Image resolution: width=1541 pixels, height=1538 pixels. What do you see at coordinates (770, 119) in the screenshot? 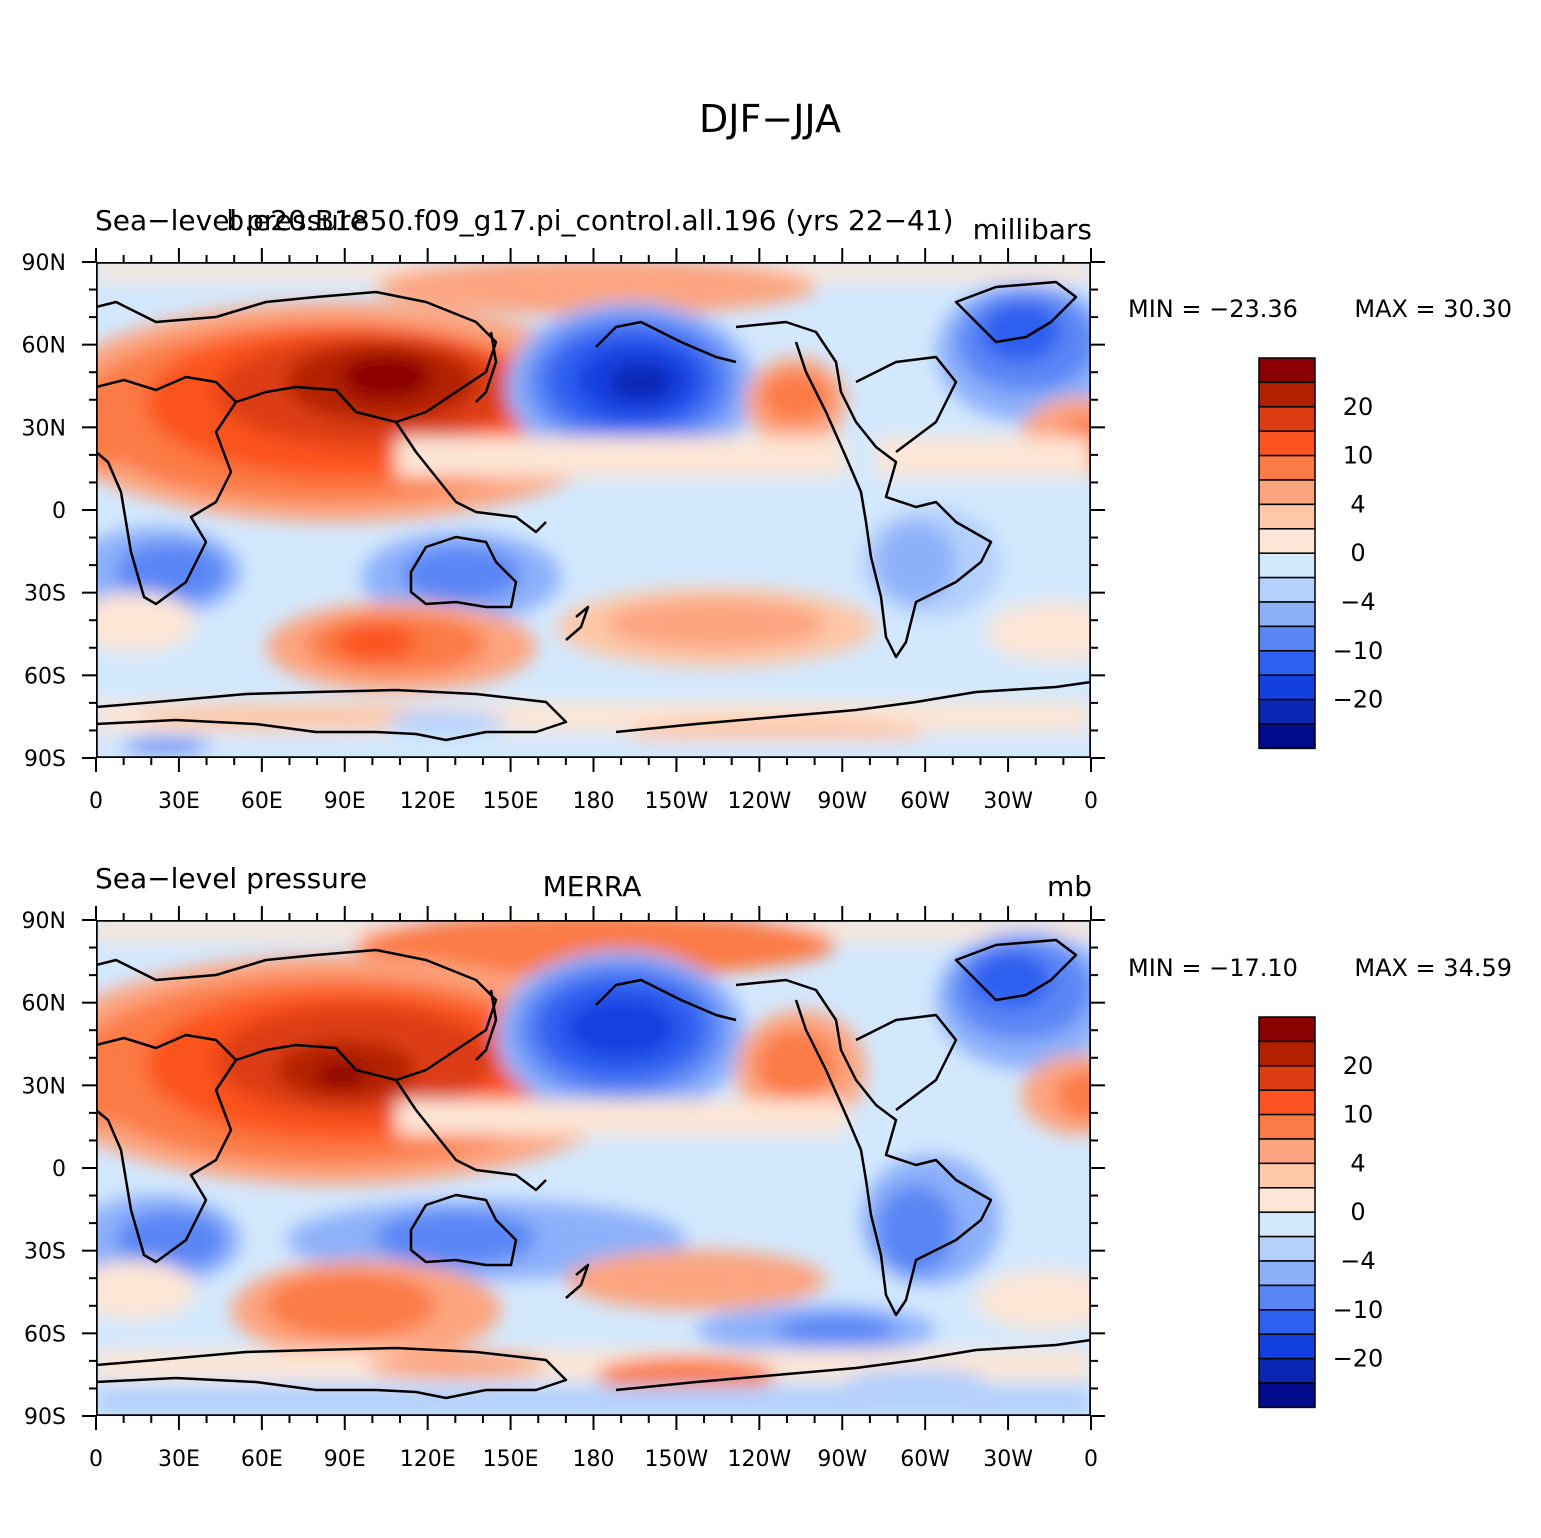
I see `figure-title: DJF−JJA` at bounding box center [770, 119].